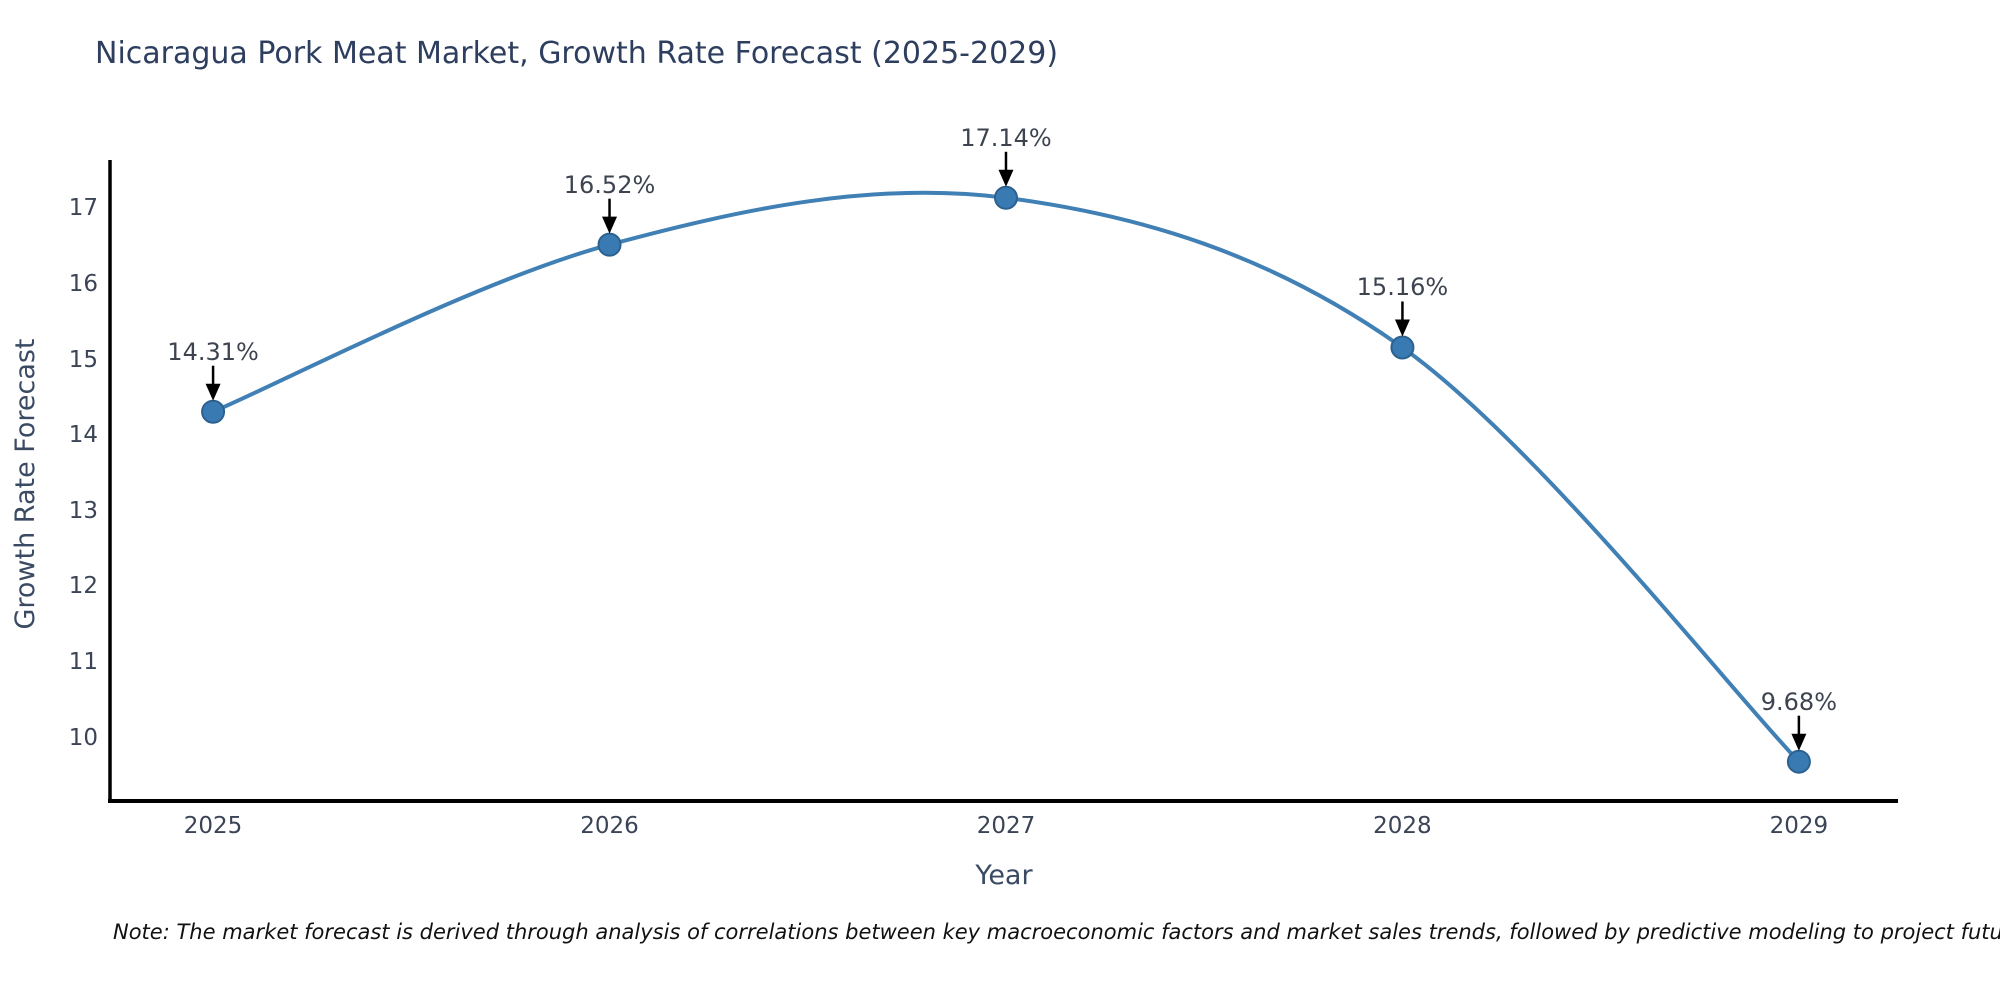  What do you see at coordinates (1006, 826) in the screenshot?
I see `x-tick-label: 2027` at bounding box center [1006, 826].